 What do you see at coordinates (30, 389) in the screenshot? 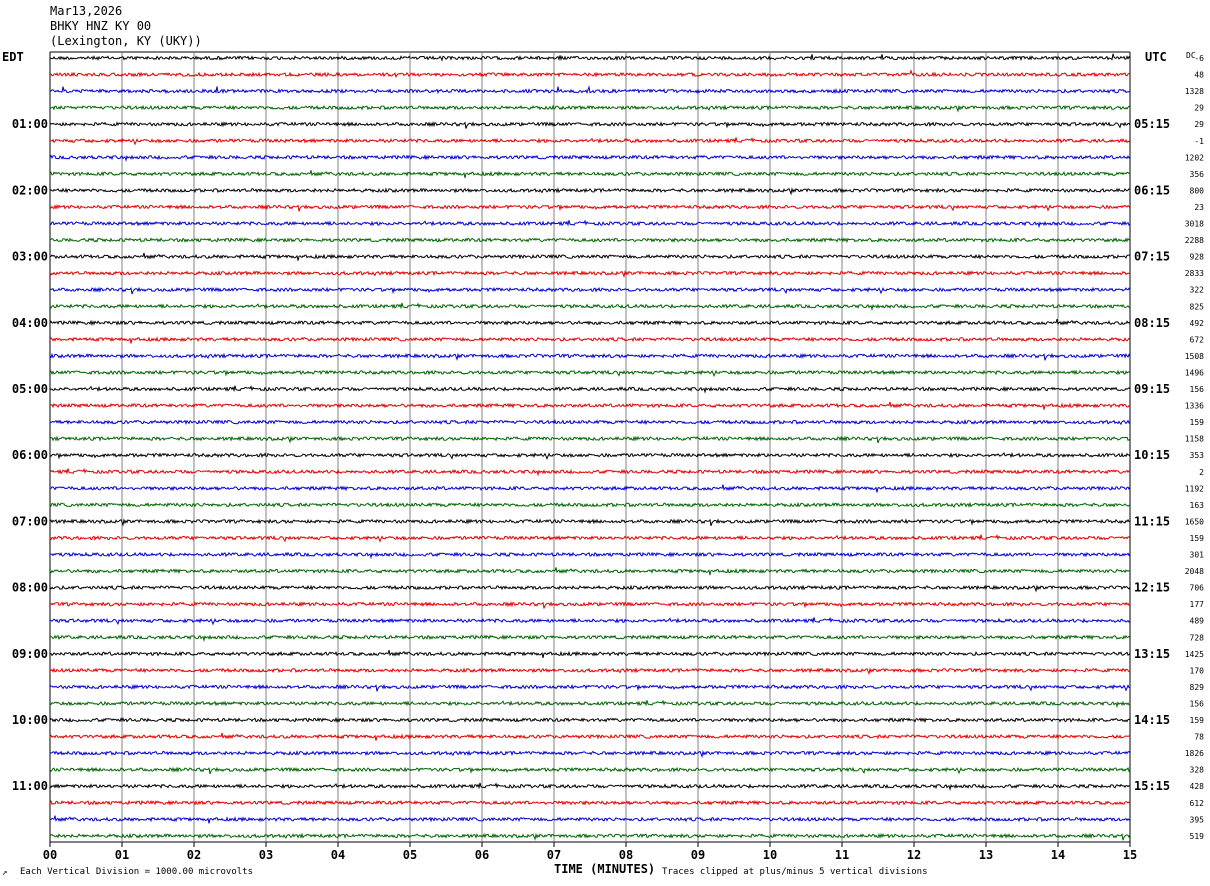
I see `left-hour-label: 05:00` at bounding box center [30, 389].